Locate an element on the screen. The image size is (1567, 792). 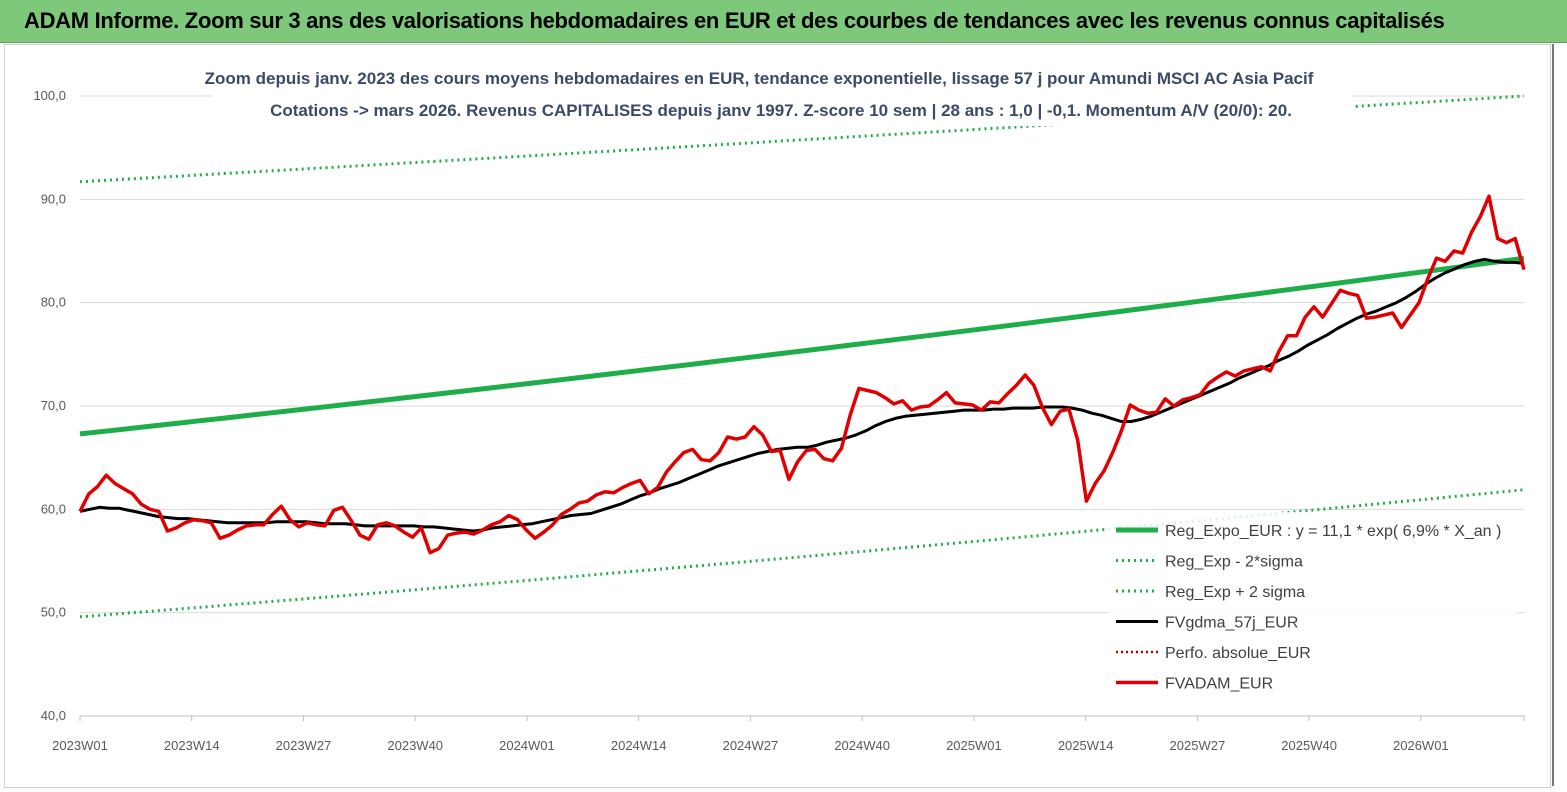
y-tick-label: 90,0 is located at coordinates (53, 198).